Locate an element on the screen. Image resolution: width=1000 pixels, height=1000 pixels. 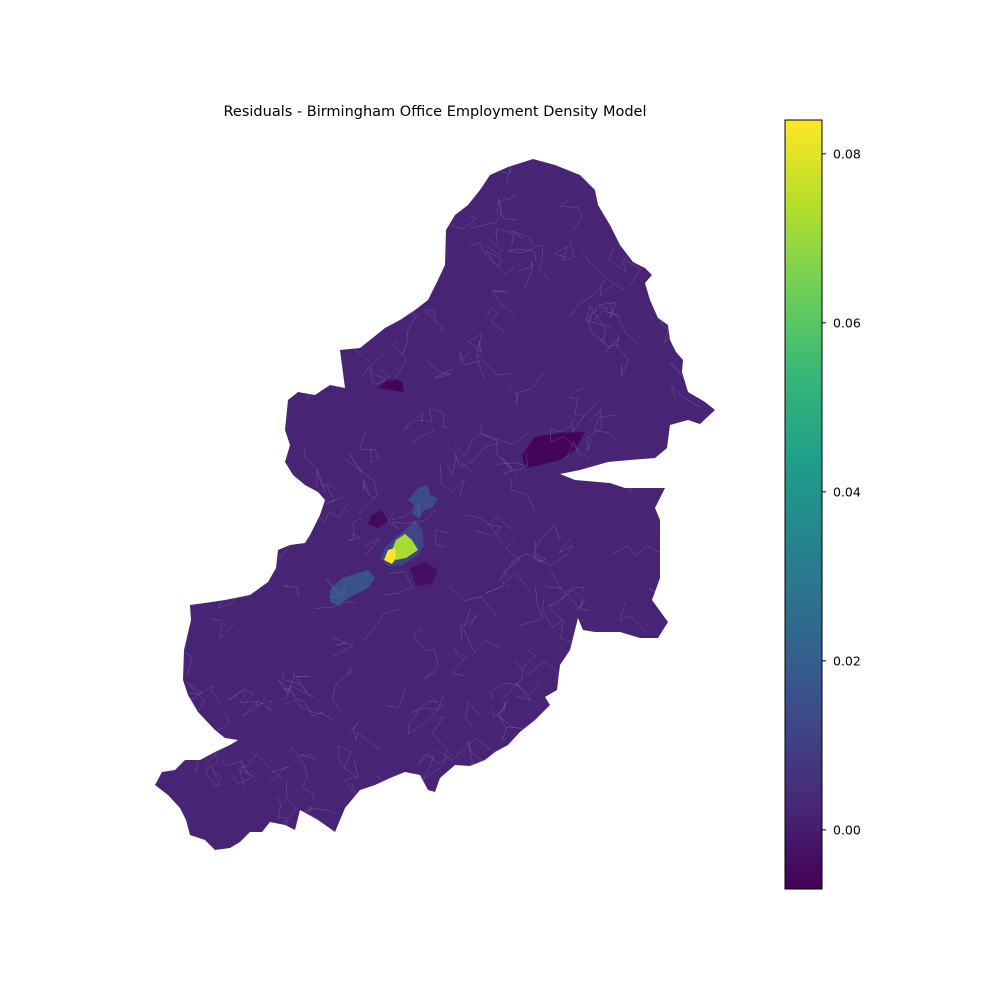
northeast-low-patch is located at coordinates (553, 450).